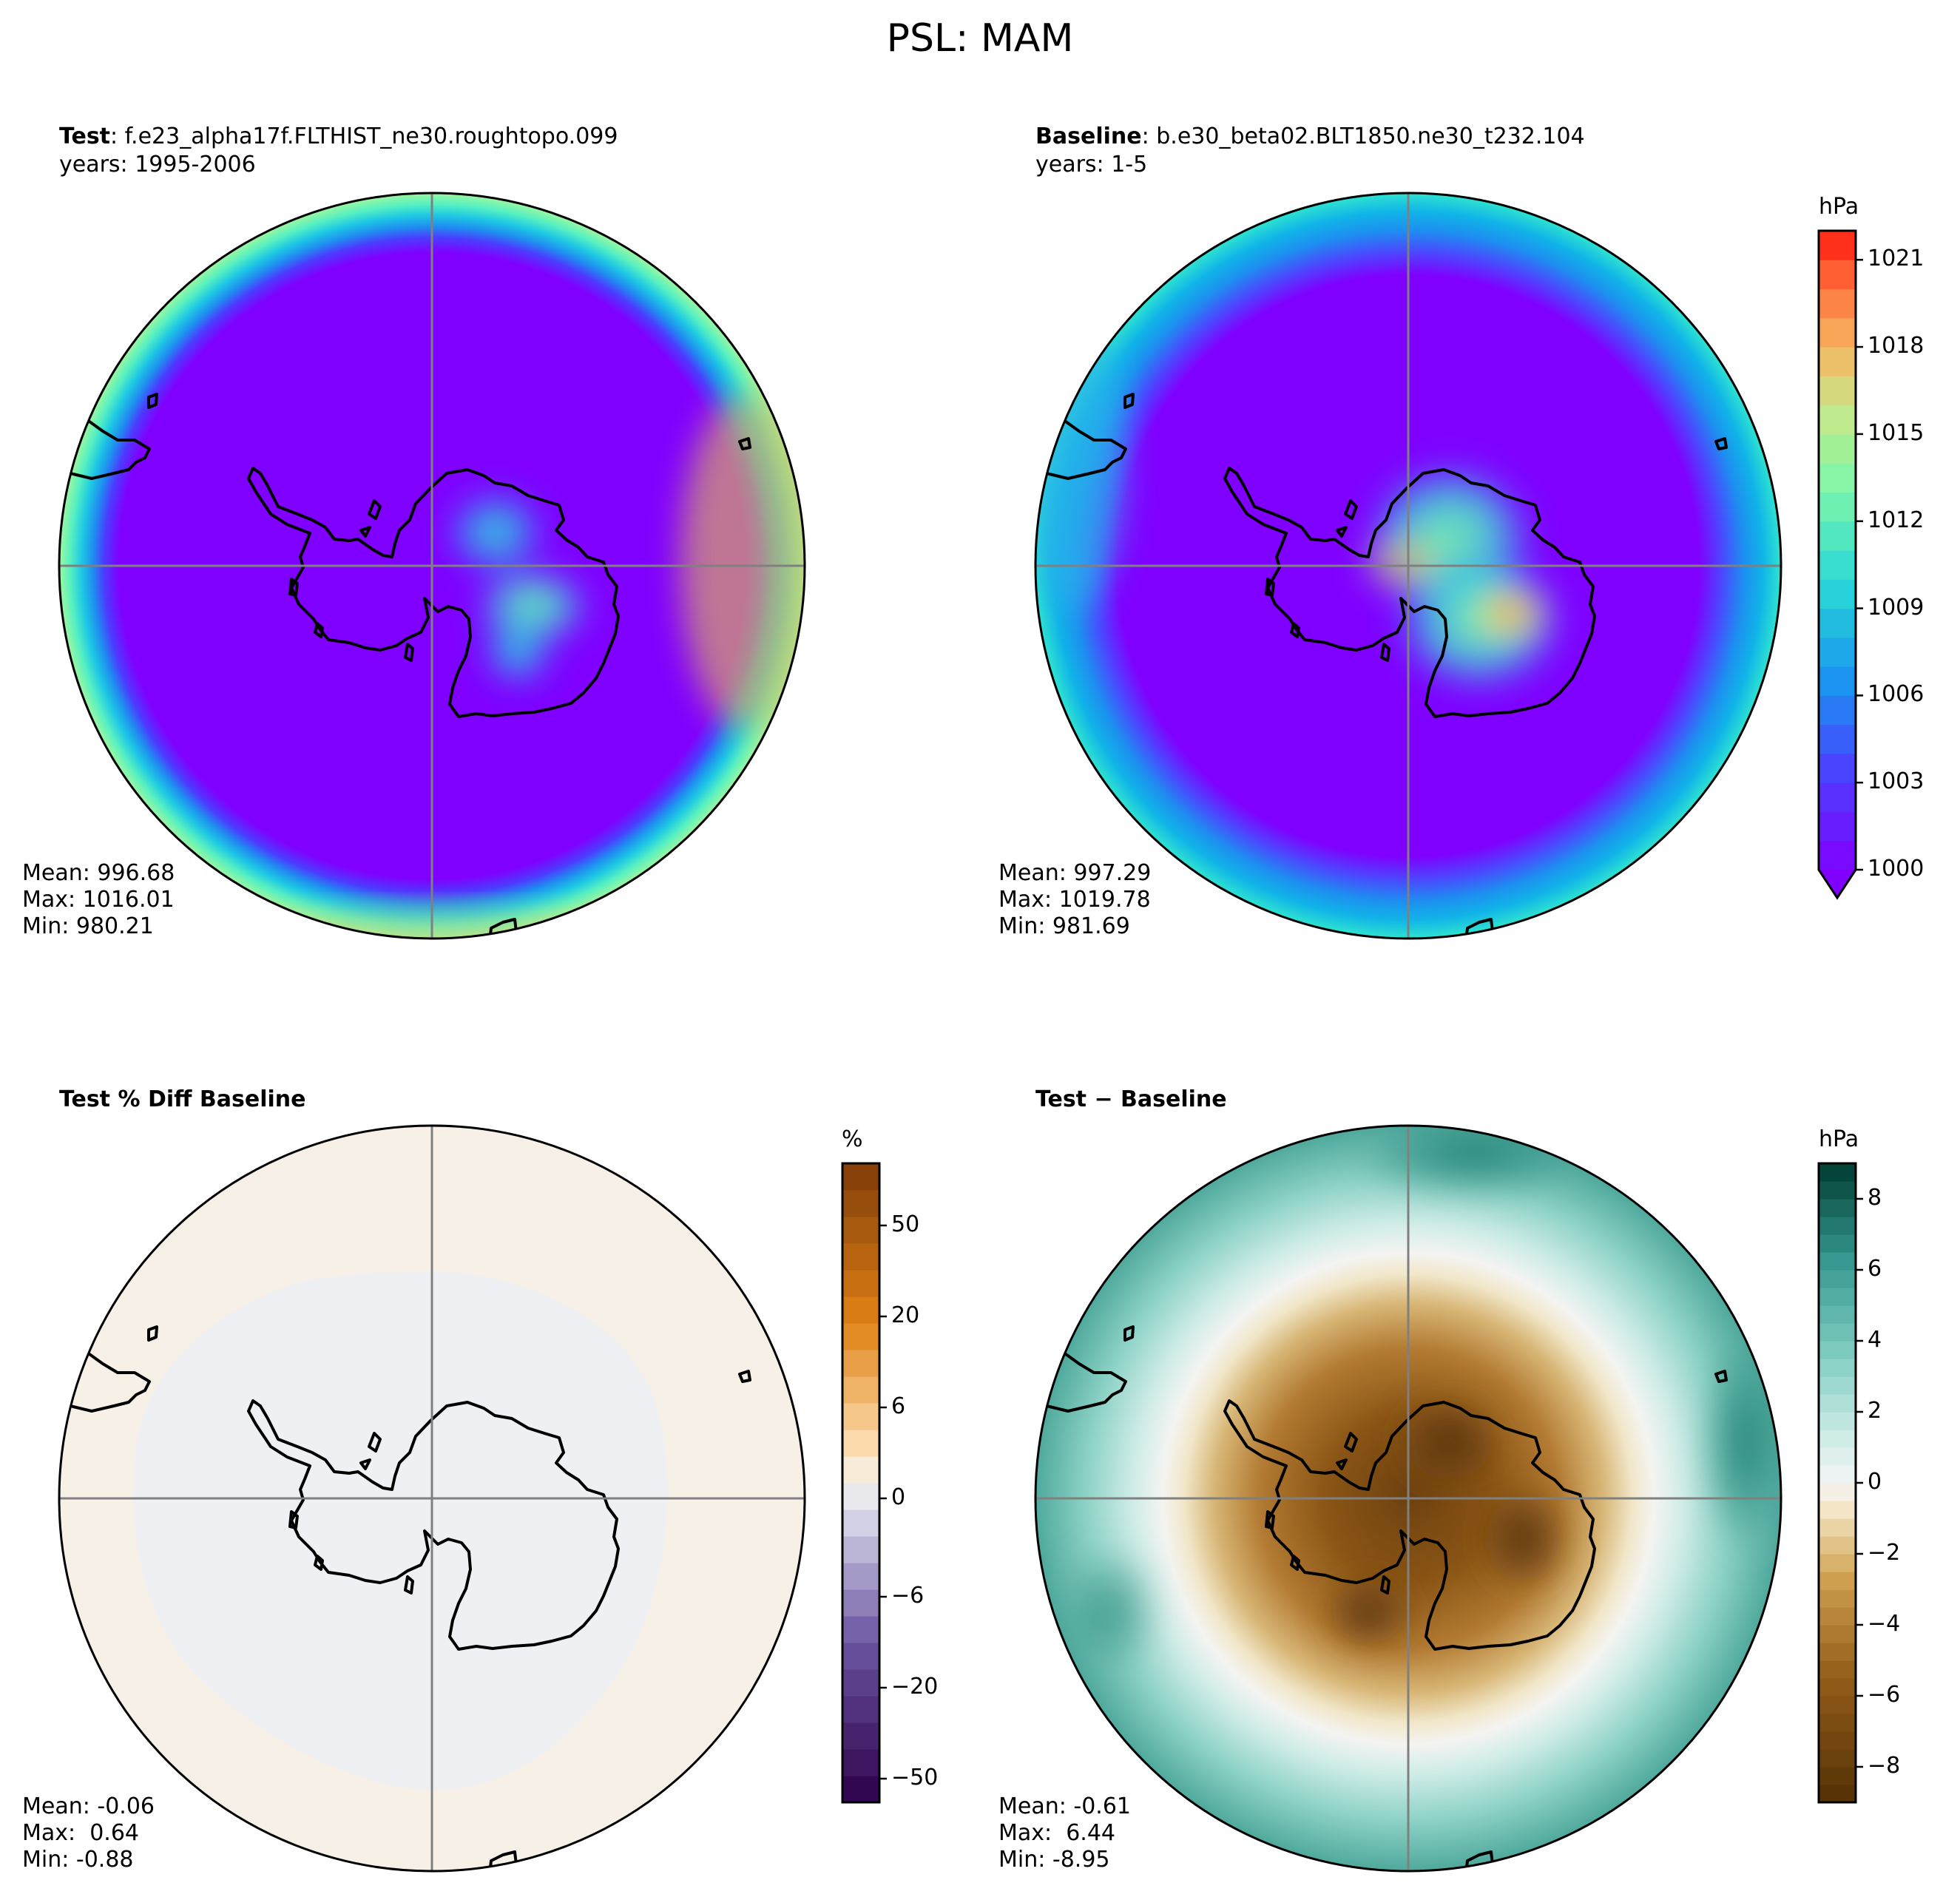 Image resolution: width=1960 pixels, height=1897 pixels. Describe the element at coordinates (1896, 694) in the screenshot. I see `colorbar-tick-label: 1006` at that location.